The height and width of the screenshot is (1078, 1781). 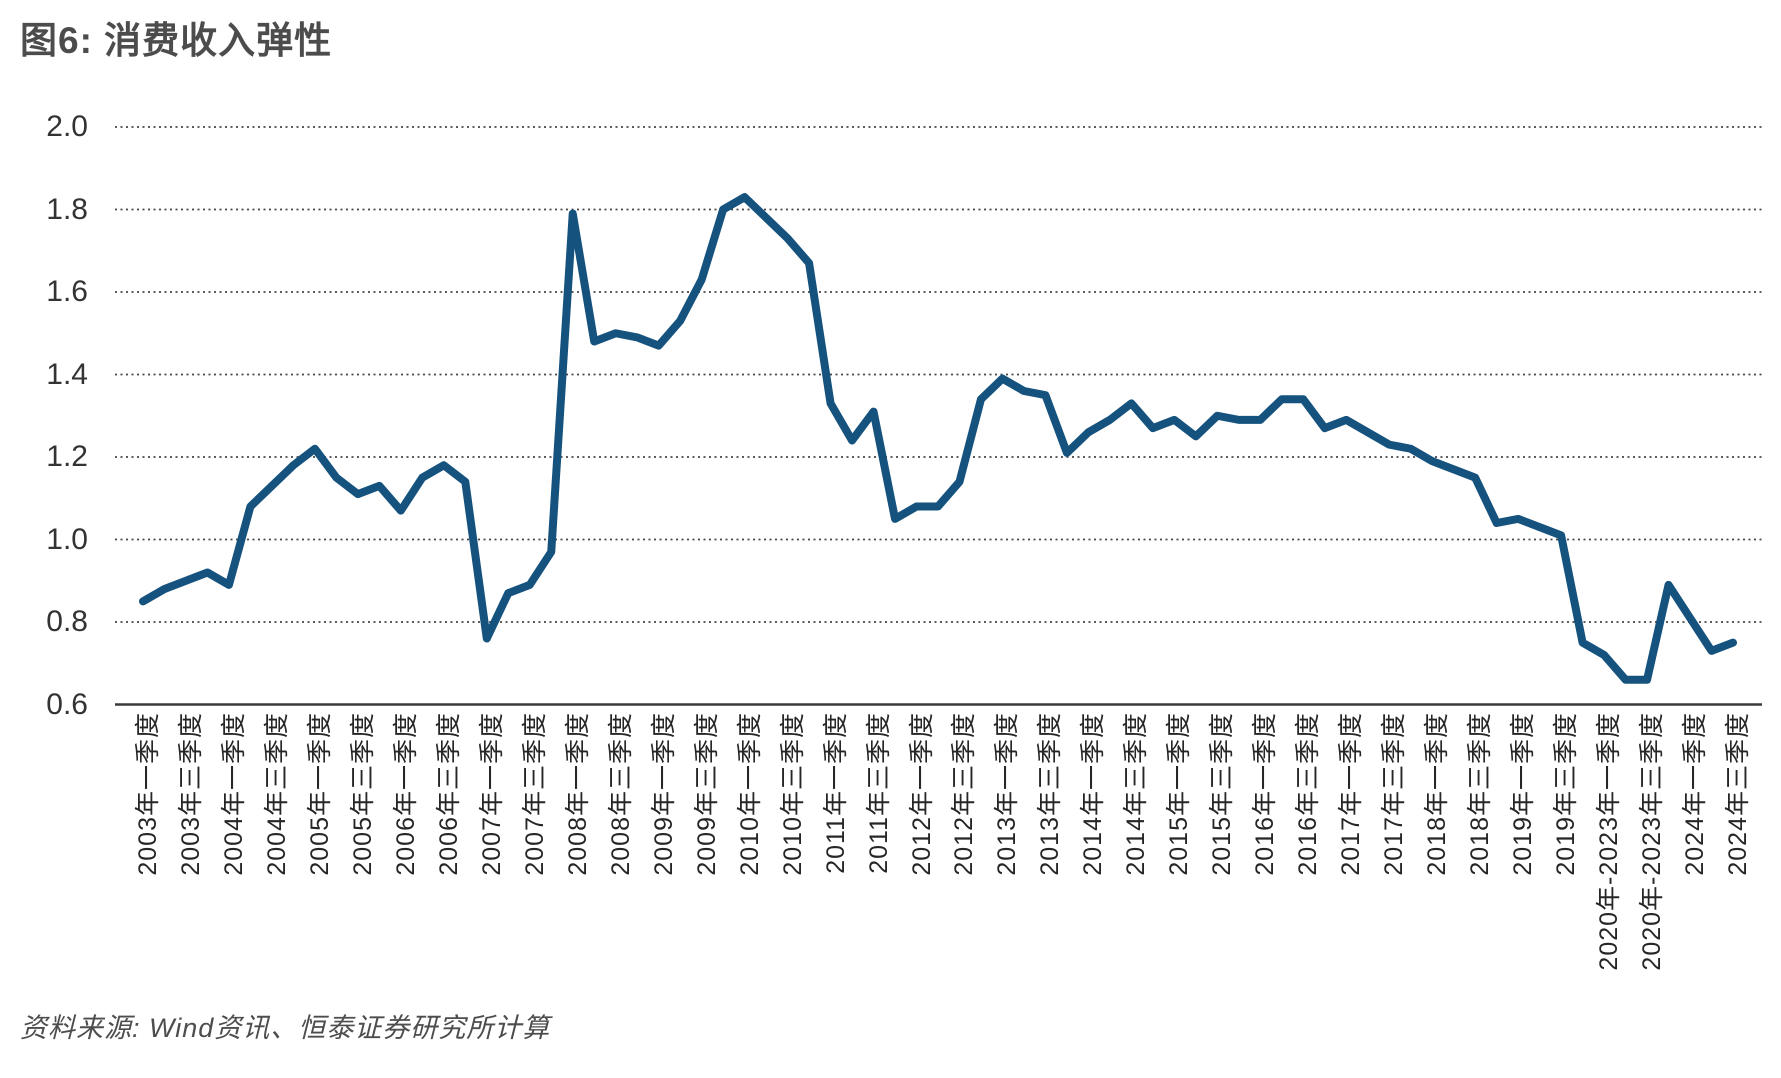 I want to click on x-tick-label: 2019年一季度, so click(x=1523, y=794).